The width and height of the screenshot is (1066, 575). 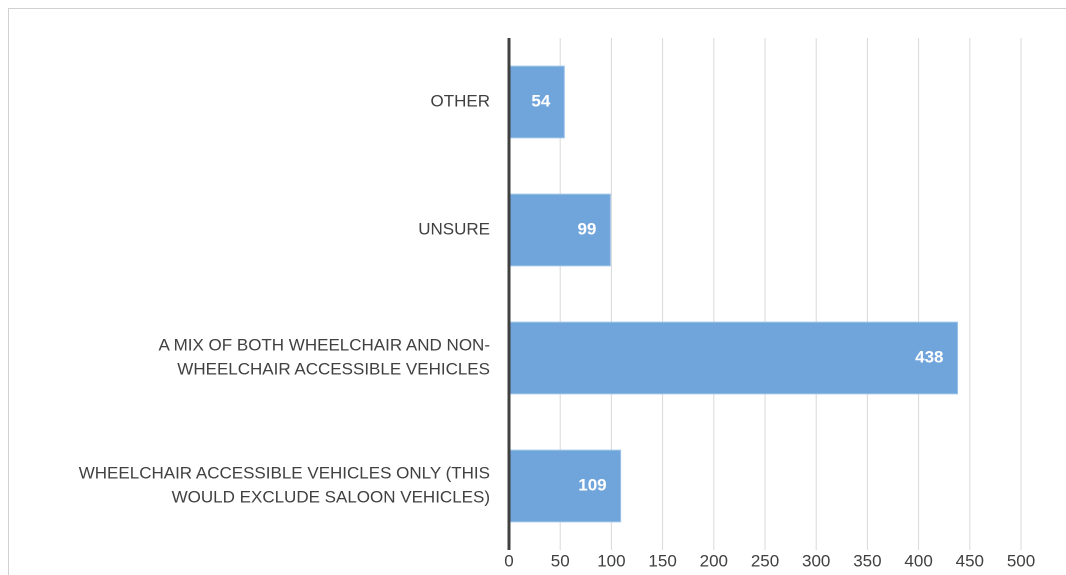 What do you see at coordinates (454, 228) in the screenshot?
I see `y-tick-label: UNSURE` at bounding box center [454, 228].